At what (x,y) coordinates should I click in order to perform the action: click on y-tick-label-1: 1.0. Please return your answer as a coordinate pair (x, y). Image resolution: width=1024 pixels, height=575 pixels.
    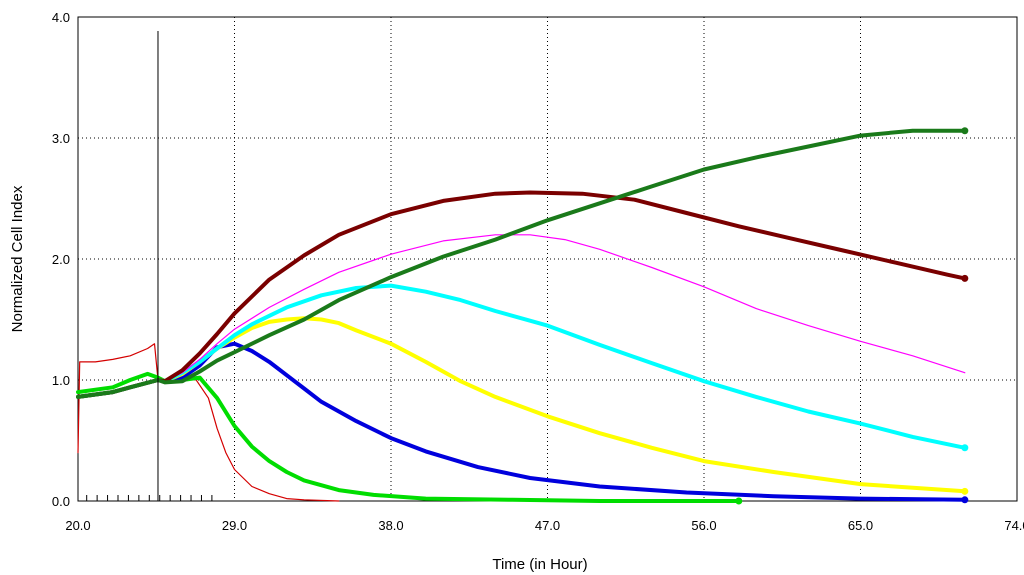
    Looking at the image, I should click on (61, 380).